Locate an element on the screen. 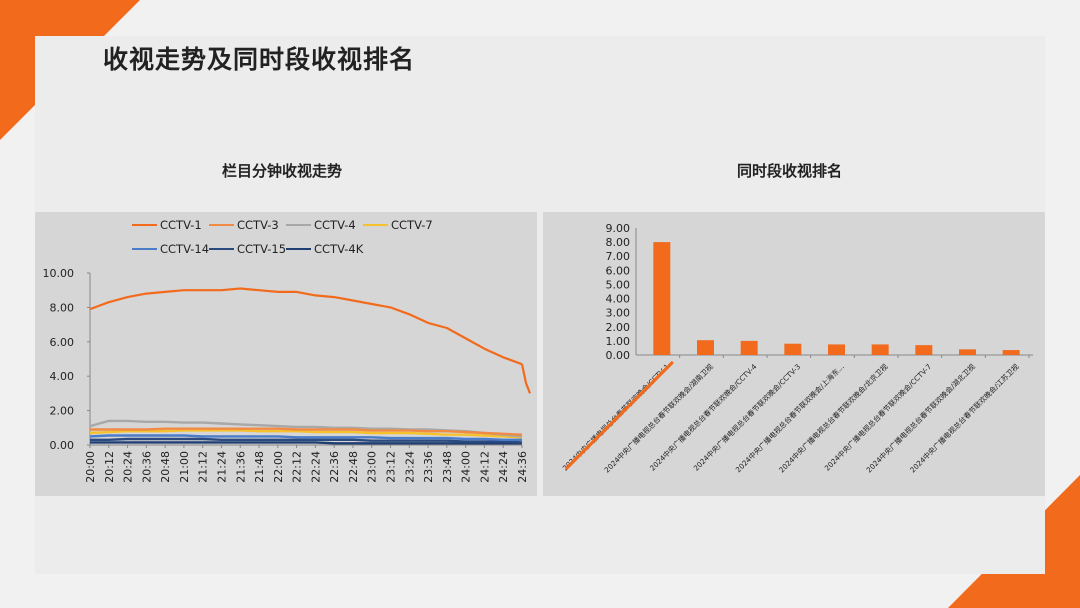 The width and height of the screenshot is (1080, 608). legend-label: CCTV-15 is located at coordinates (261, 249).